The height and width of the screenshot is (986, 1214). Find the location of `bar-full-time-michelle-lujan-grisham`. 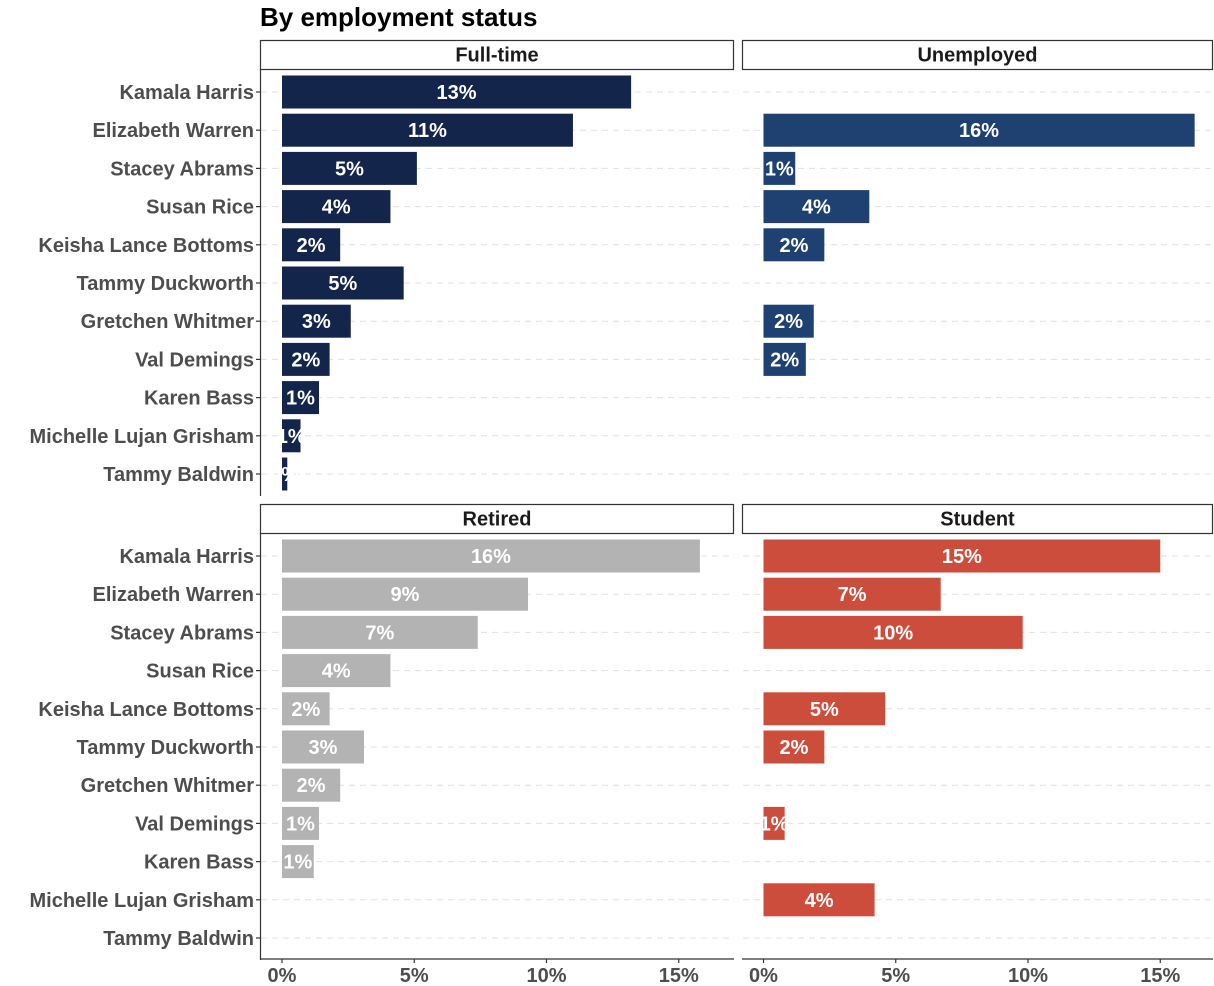

bar-full-time-michelle-lujan-grisham is located at coordinates (291, 436).